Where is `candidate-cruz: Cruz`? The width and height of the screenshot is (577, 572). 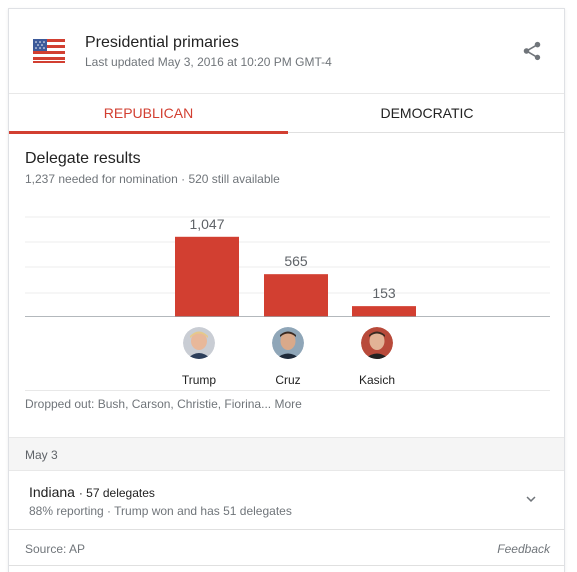 candidate-cruz: Cruz is located at coordinates (288, 357).